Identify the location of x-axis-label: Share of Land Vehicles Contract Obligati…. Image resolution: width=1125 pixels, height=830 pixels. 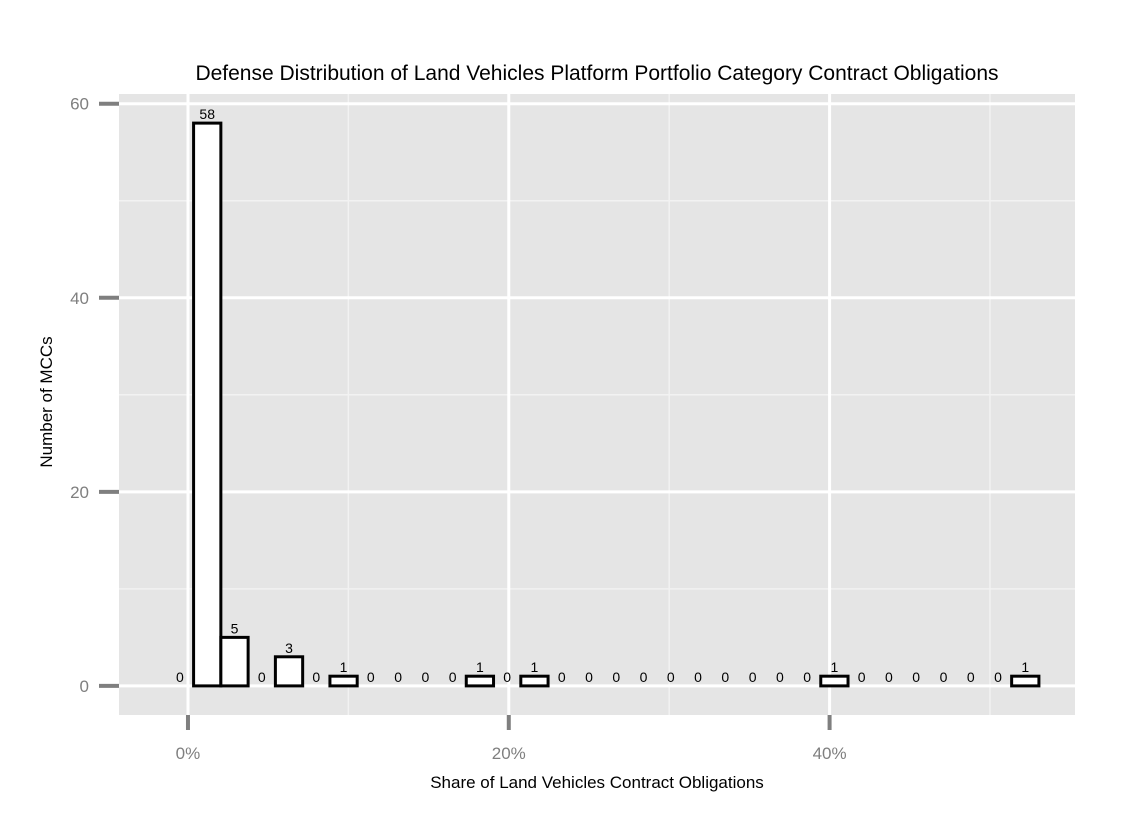
(597, 782).